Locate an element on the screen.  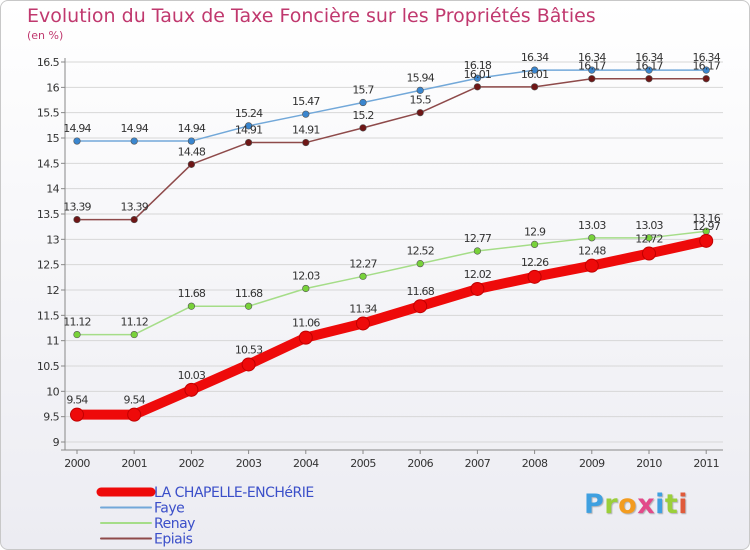
data-label: 15.7 is located at coordinates (363, 90).